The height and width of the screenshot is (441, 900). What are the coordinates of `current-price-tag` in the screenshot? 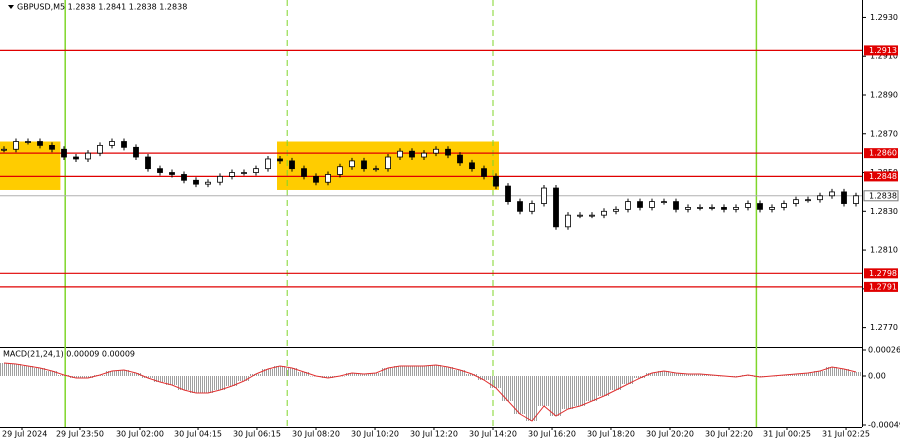 It's located at (881, 196).